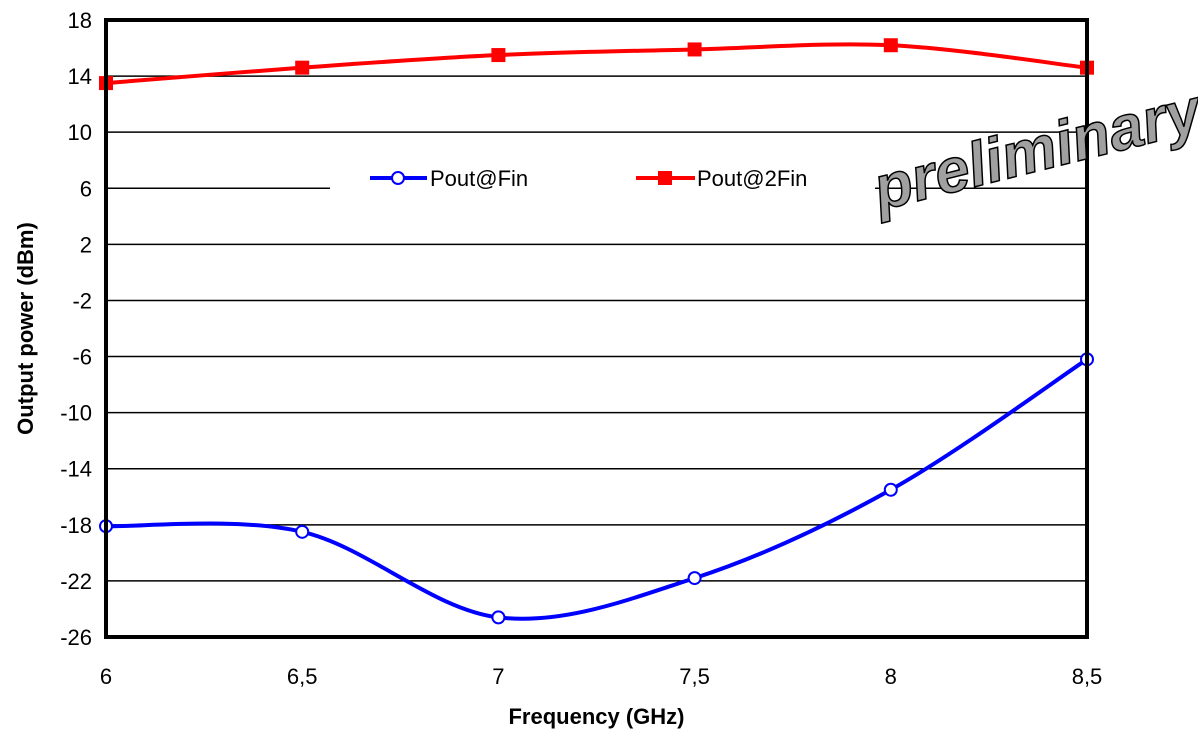 This screenshot has height=735, width=1198. I want to click on x-tick-label: 6,5, so click(302, 676).